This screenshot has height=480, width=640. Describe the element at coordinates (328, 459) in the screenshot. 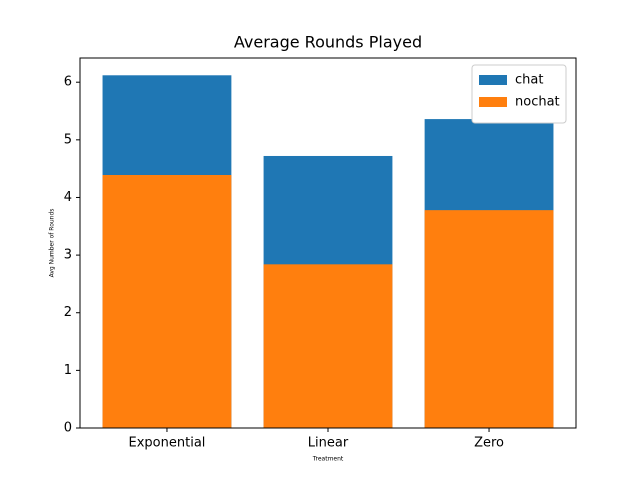

I see `x-axis-label: Treatment` at that location.